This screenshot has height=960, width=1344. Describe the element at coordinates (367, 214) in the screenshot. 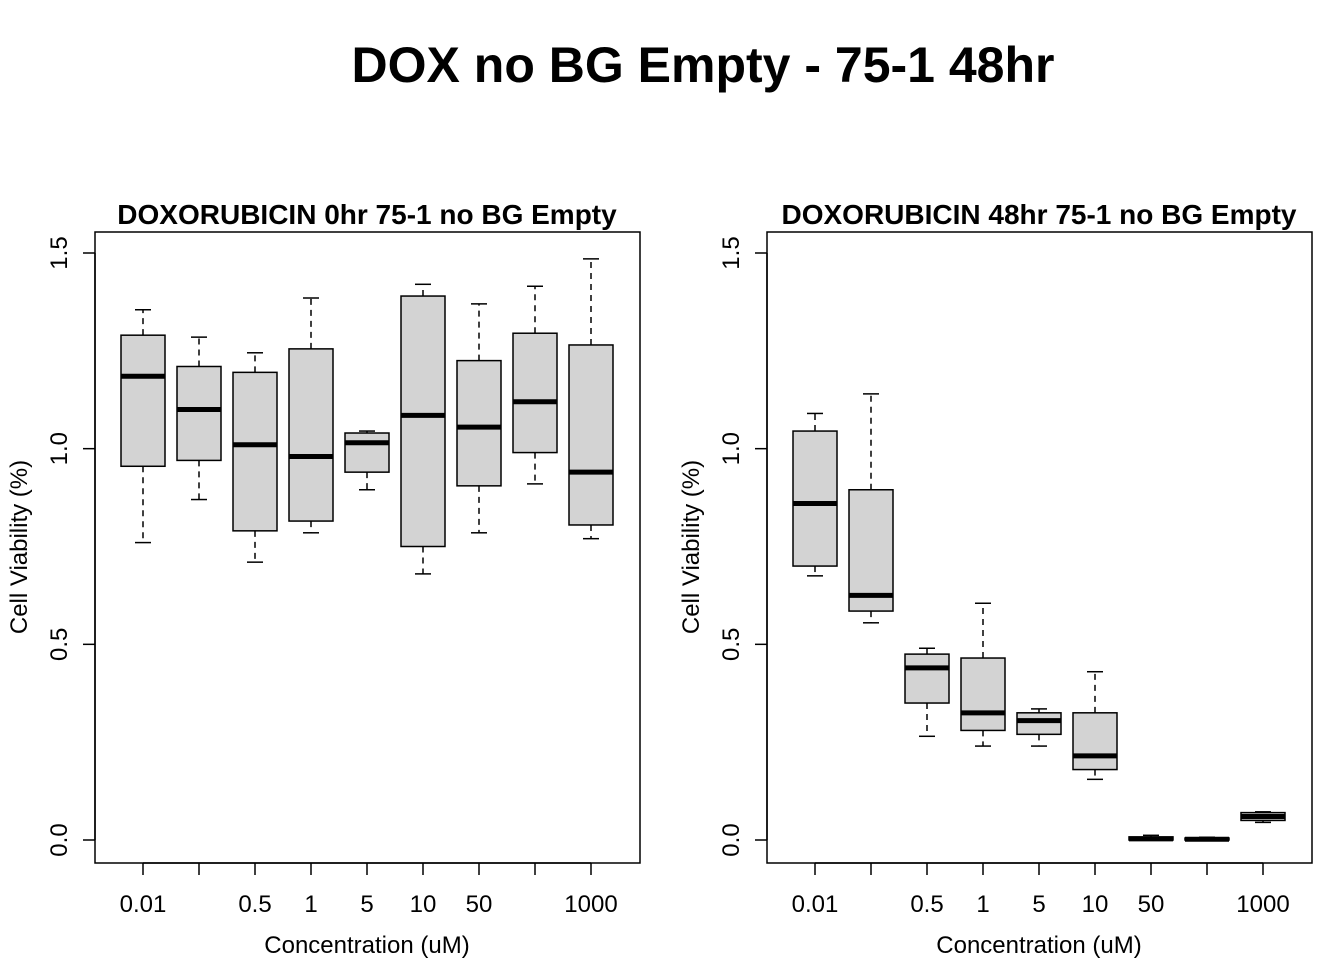

I see `panel-title: DOXORUBICIN 0hr 75-1 no BG Empty` at that location.